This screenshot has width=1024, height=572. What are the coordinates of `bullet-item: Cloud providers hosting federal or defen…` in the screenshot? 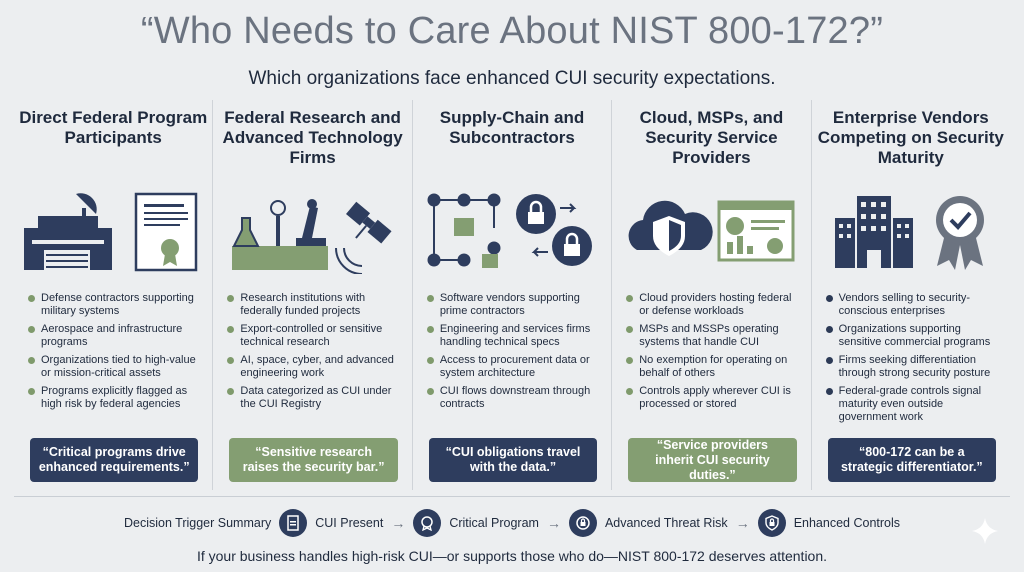 It's located at (714, 305).